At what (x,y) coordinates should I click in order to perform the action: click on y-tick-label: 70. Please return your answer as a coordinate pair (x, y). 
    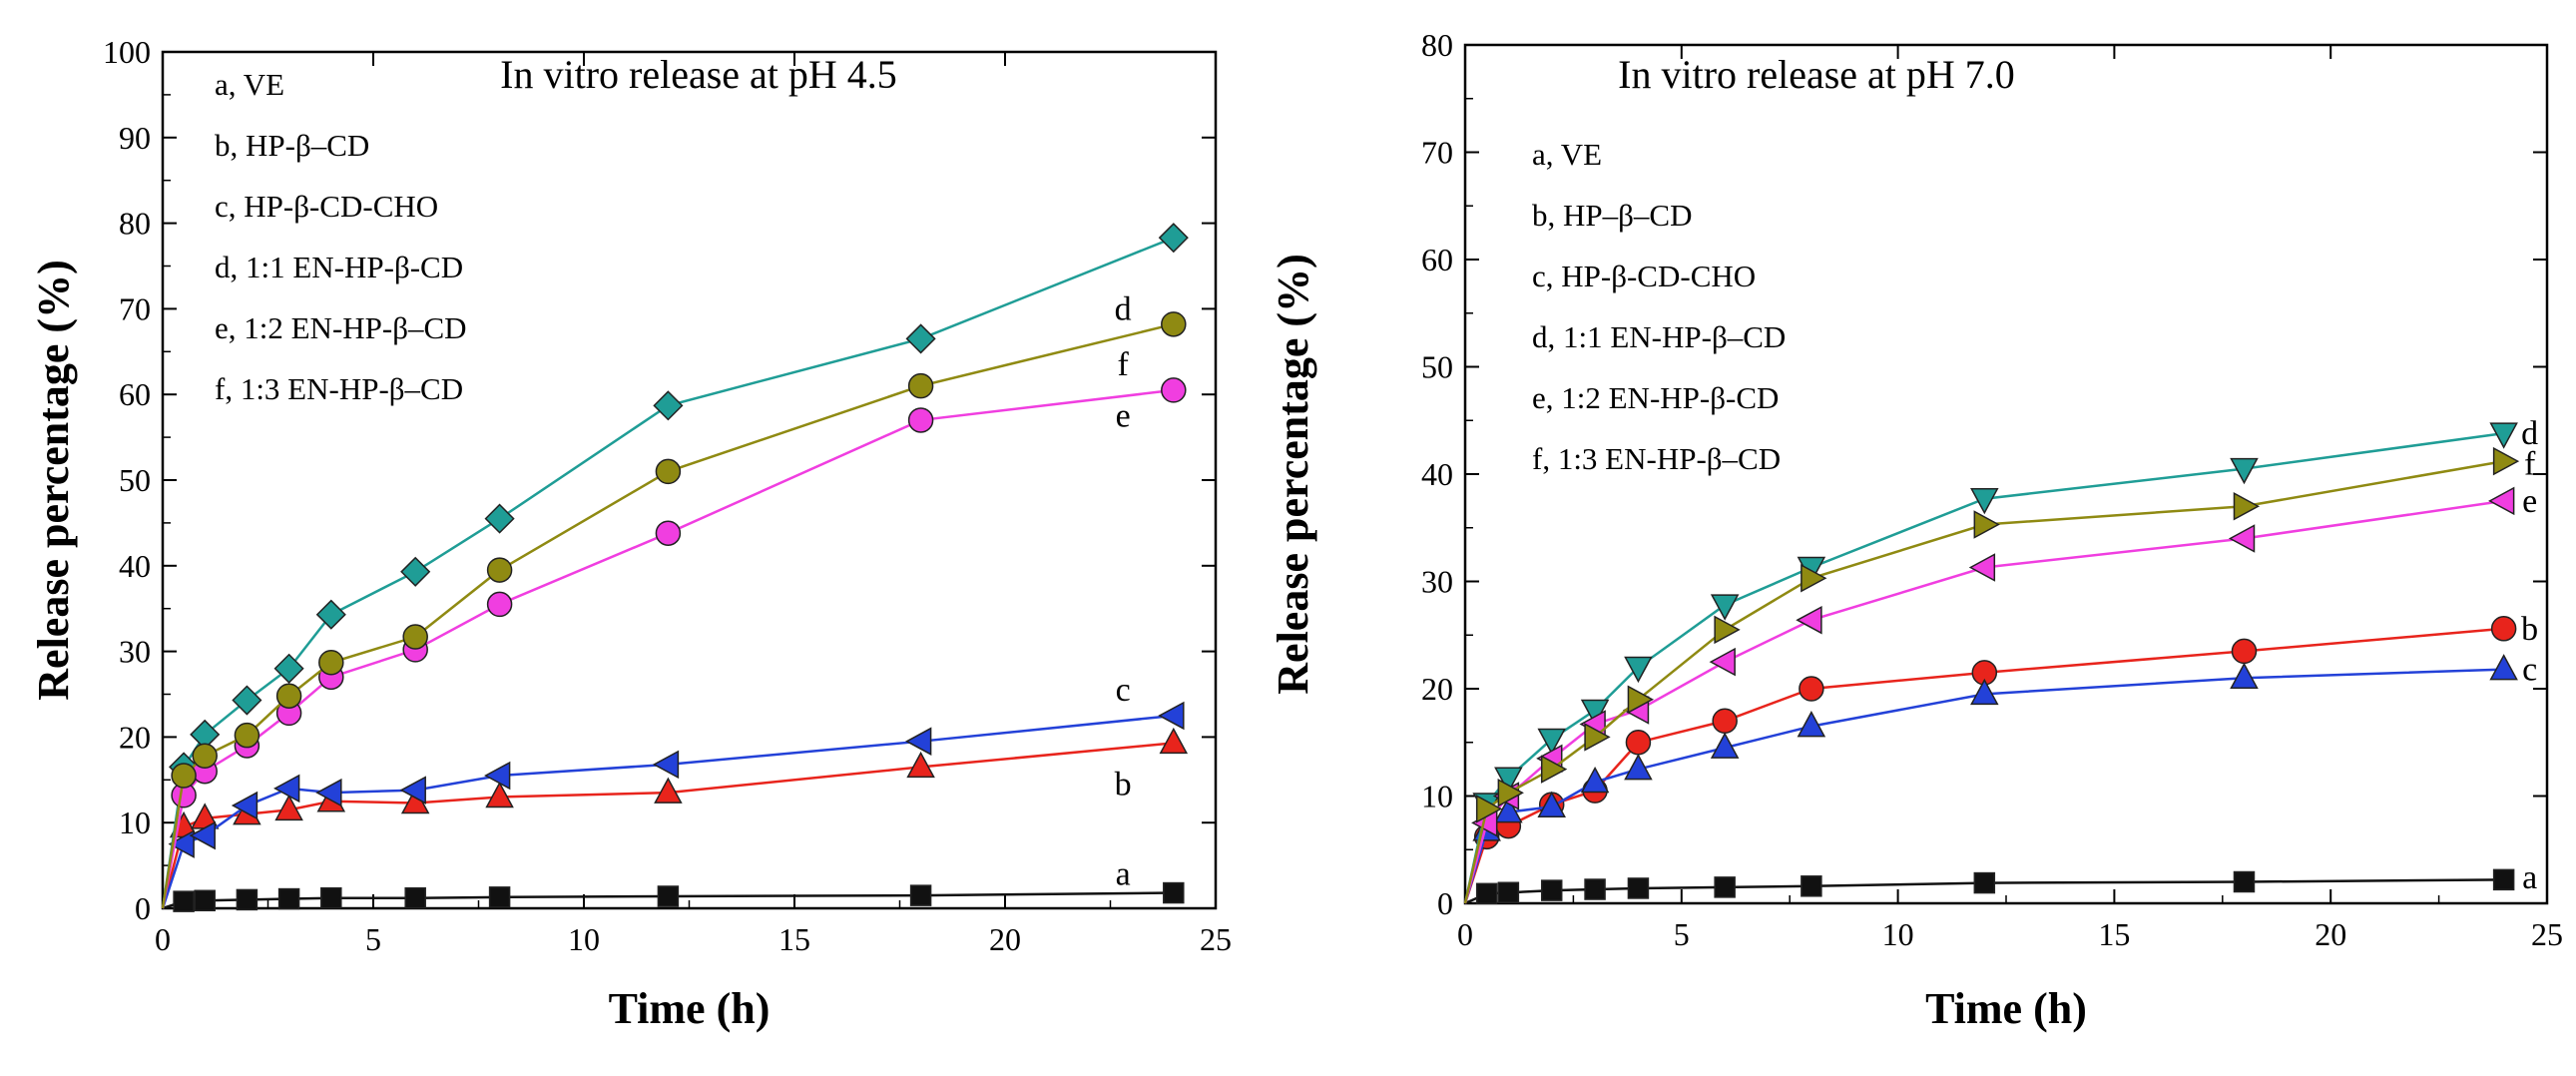
    Looking at the image, I should click on (135, 308).